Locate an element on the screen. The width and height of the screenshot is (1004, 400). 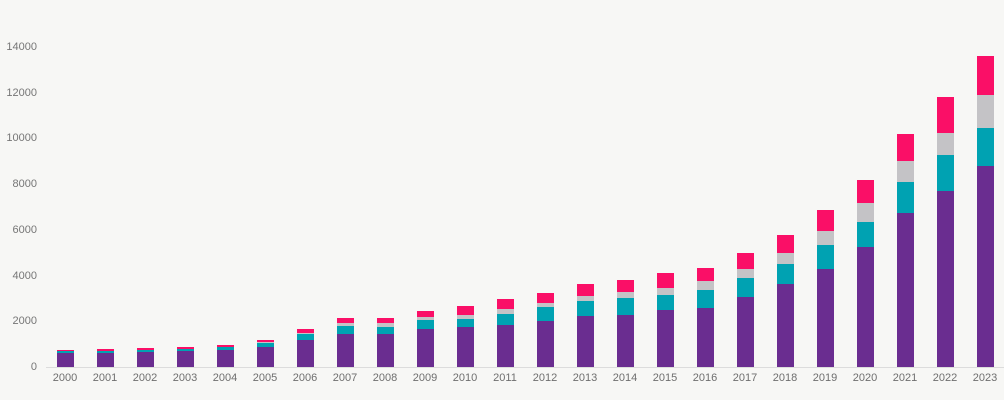
bar-2014-segment-purple is located at coordinates (625, 340).